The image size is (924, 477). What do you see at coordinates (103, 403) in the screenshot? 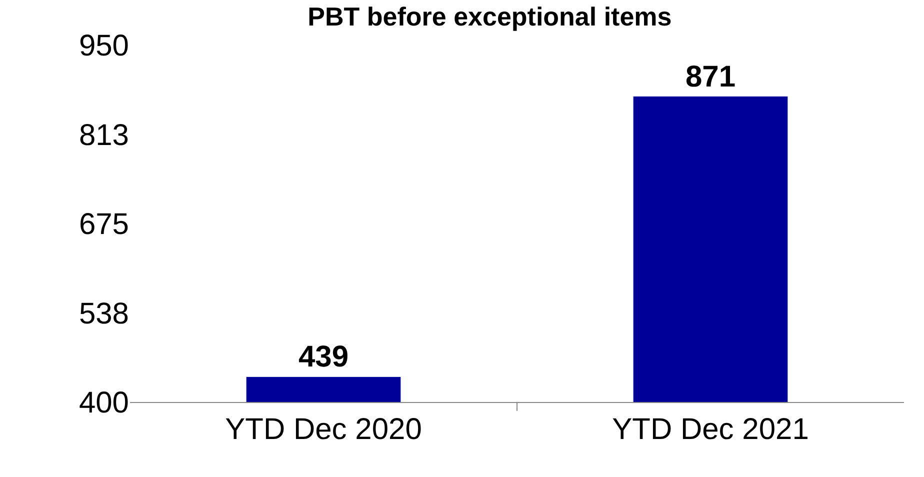
I see `y-tick-label: 400` at bounding box center [103, 403].